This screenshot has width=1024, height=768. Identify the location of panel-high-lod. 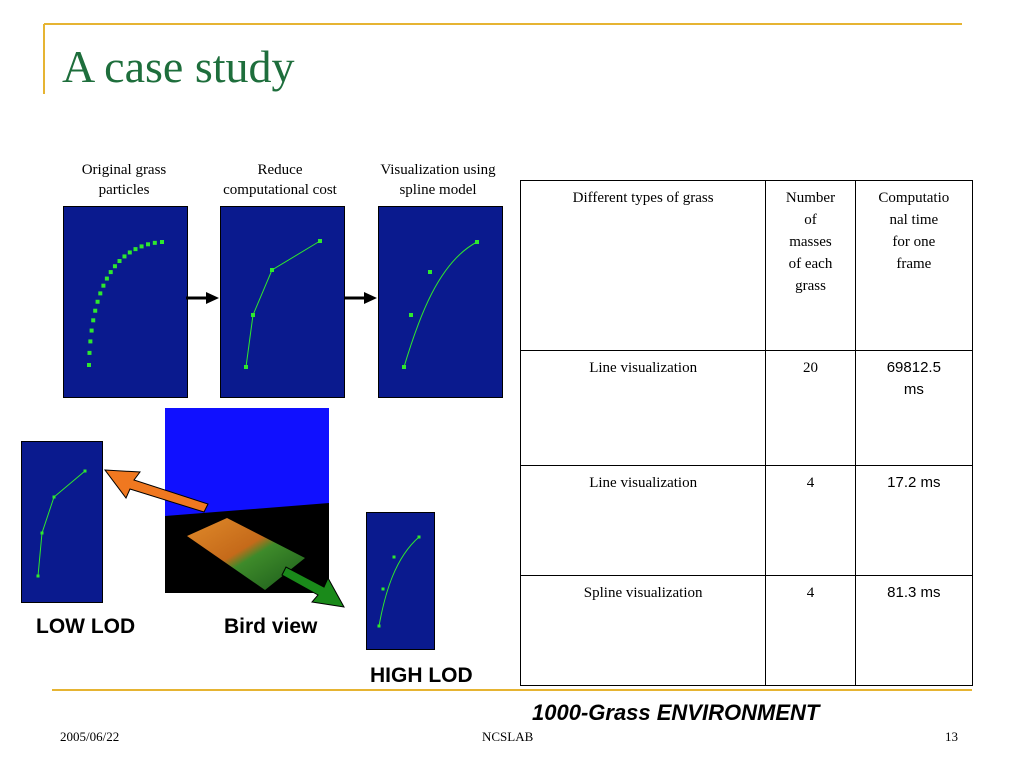
(400, 581).